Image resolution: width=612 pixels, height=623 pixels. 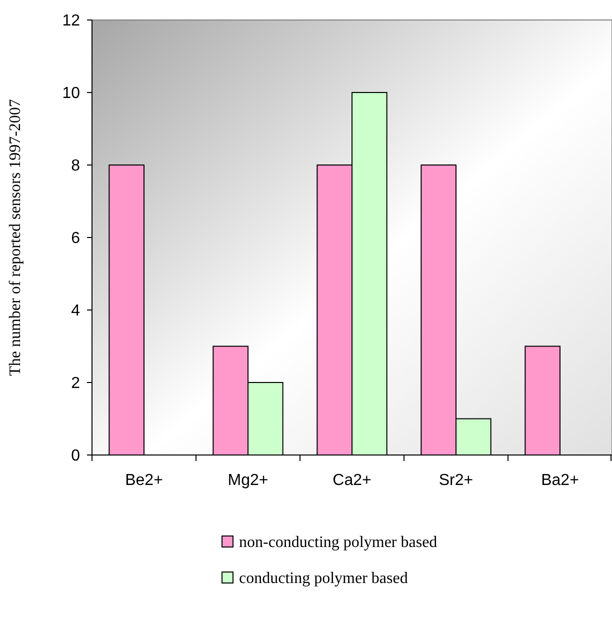 I want to click on x-tick-label: Be2+, so click(x=144, y=480).